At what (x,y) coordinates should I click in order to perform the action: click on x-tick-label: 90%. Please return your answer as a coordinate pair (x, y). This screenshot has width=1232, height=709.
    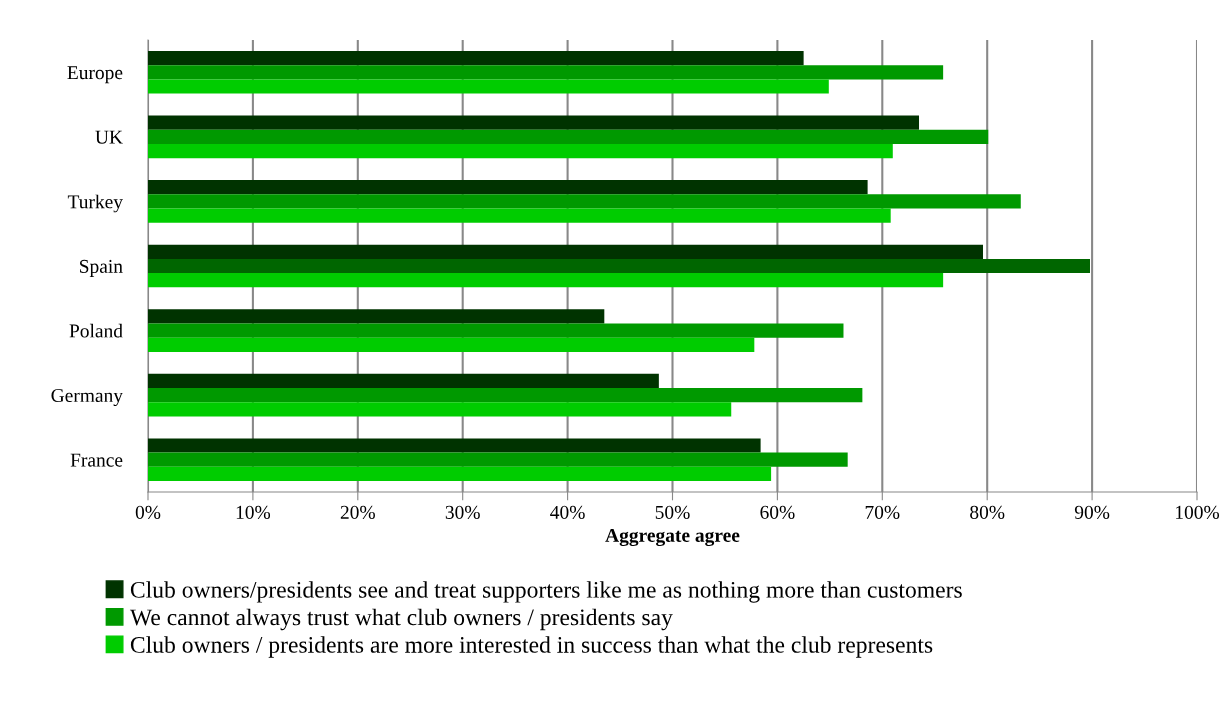
    Looking at the image, I should click on (1092, 512).